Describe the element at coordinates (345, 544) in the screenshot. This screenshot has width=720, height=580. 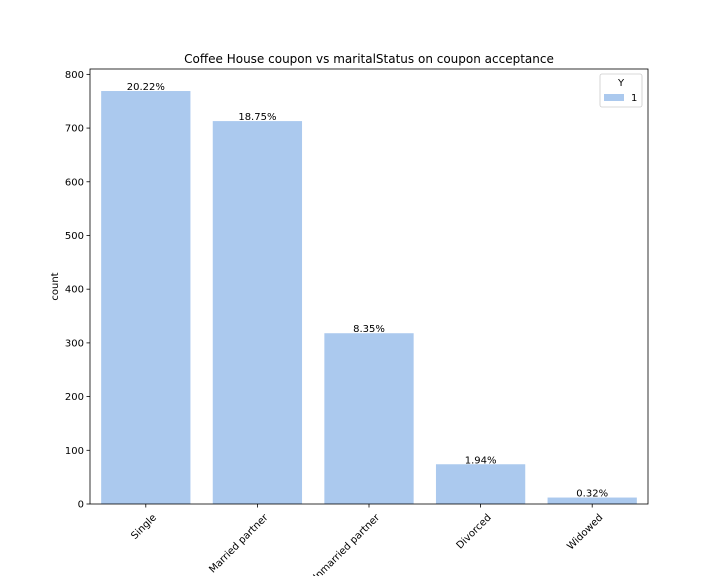
I see `x-tick-label: Unmarried partner` at that location.